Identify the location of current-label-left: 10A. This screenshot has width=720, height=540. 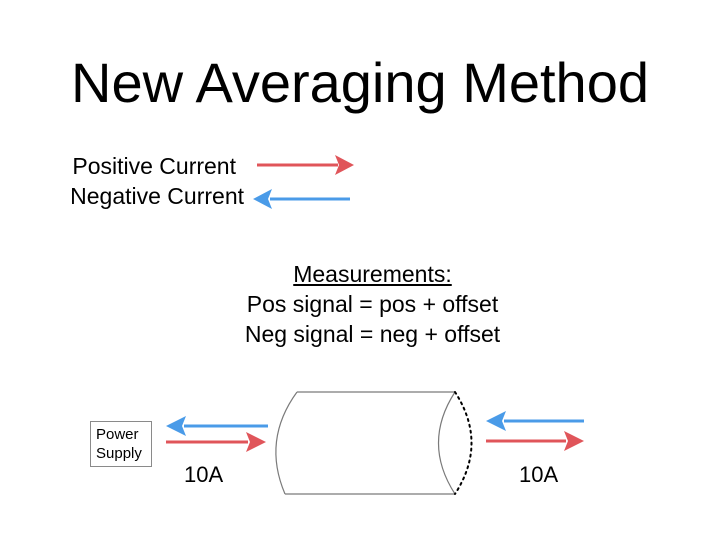
(204, 474).